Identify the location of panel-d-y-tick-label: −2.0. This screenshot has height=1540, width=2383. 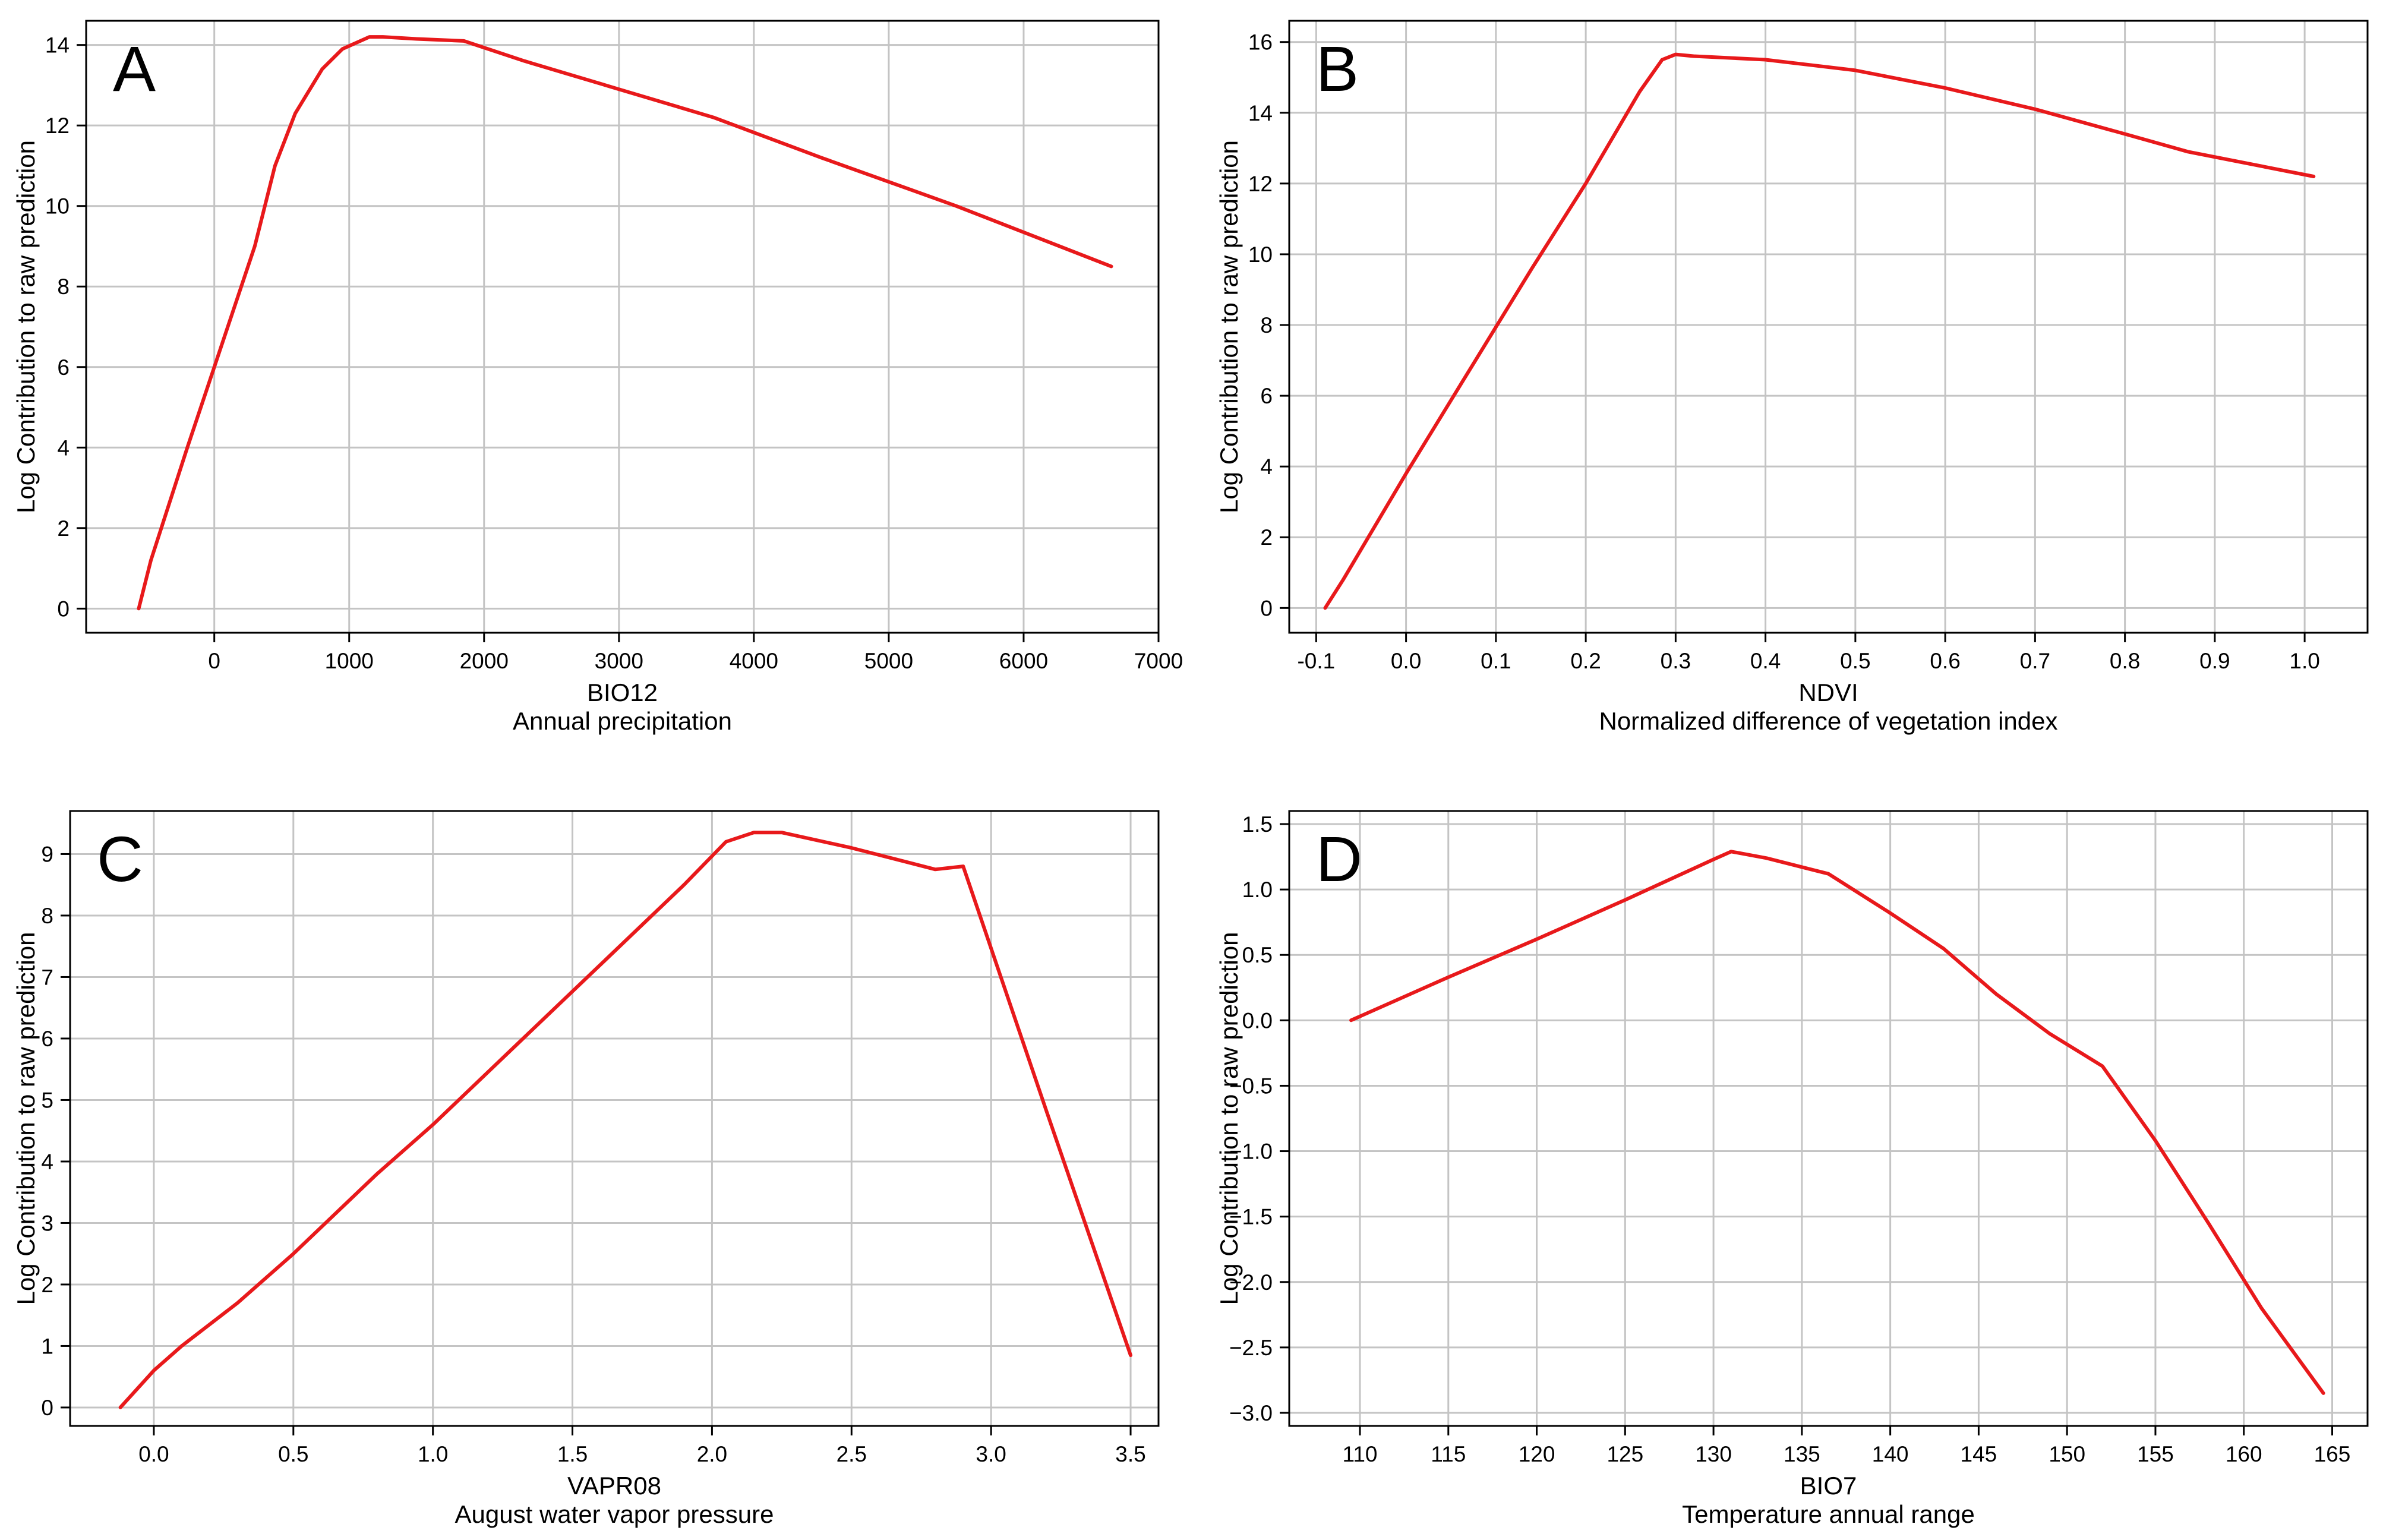
(1251, 1282).